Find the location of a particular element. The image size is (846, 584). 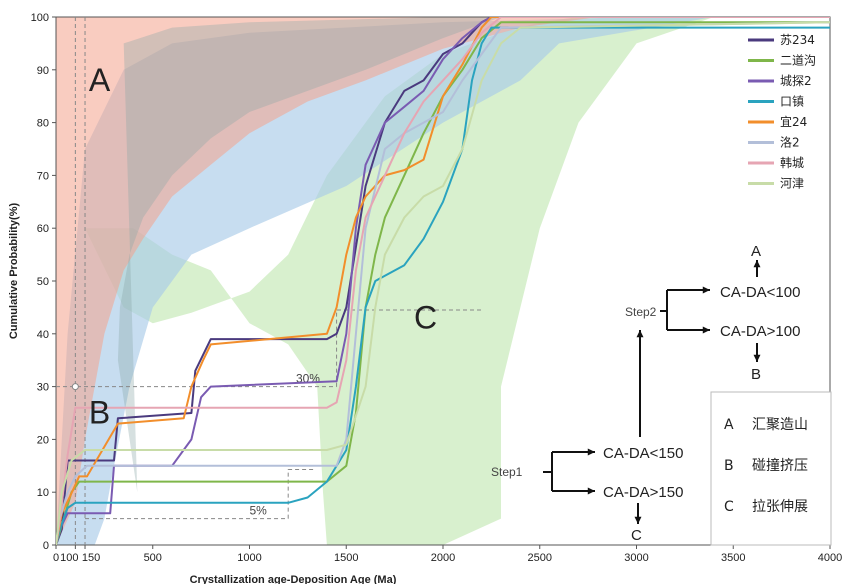

flow-step1-label: Step1 is located at coordinates (507, 472).